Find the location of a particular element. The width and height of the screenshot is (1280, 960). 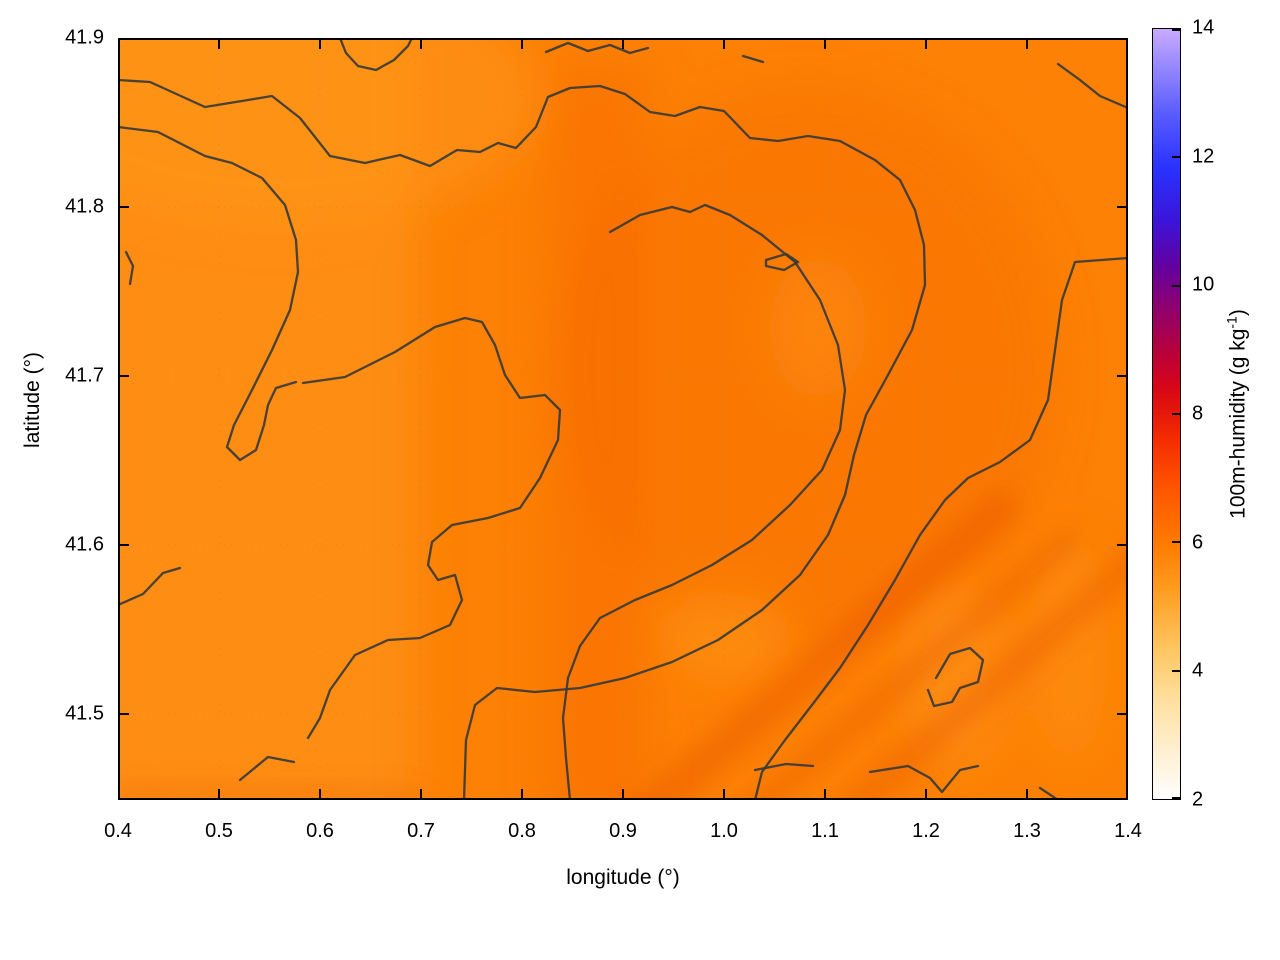

colorbar-tick-label: 6 is located at coordinates (1198, 542).